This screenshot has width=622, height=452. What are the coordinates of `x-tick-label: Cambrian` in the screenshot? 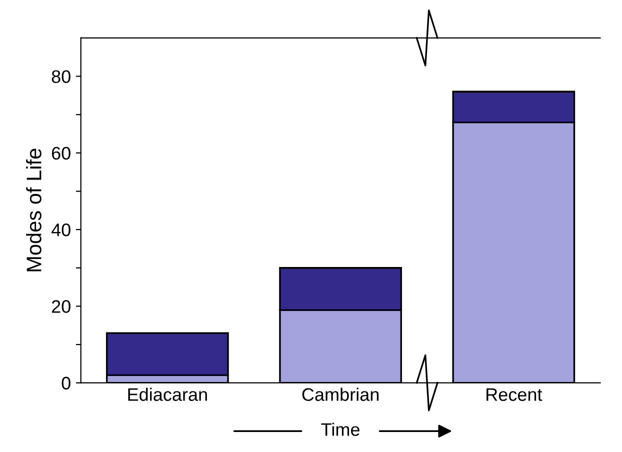 It's located at (340, 394).